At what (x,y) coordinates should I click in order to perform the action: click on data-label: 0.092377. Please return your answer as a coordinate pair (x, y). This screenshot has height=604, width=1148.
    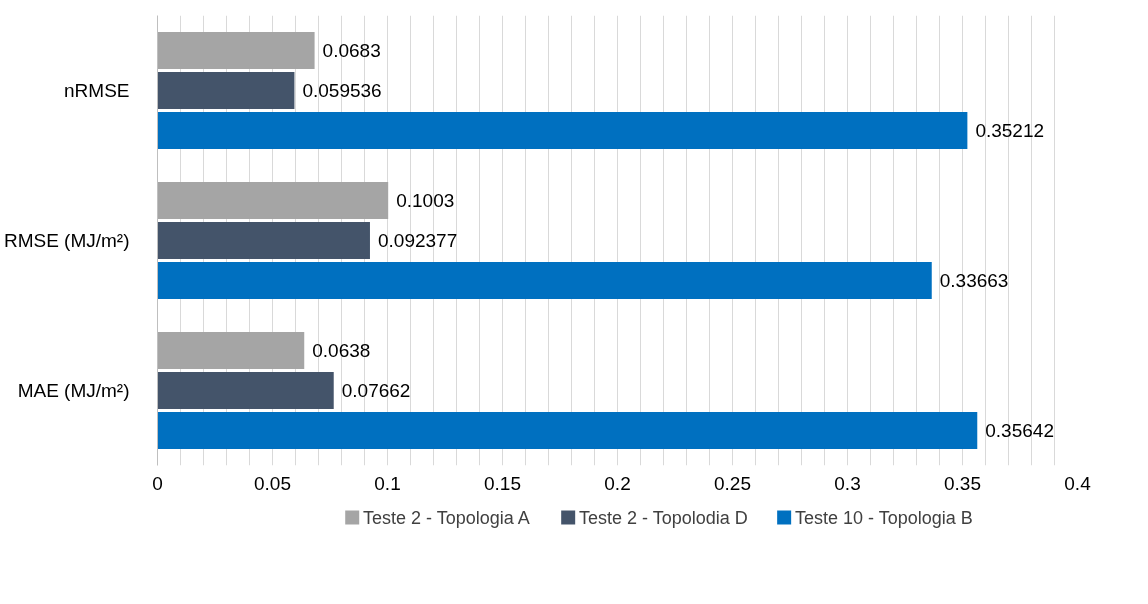
    Looking at the image, I should click on (417, 240).